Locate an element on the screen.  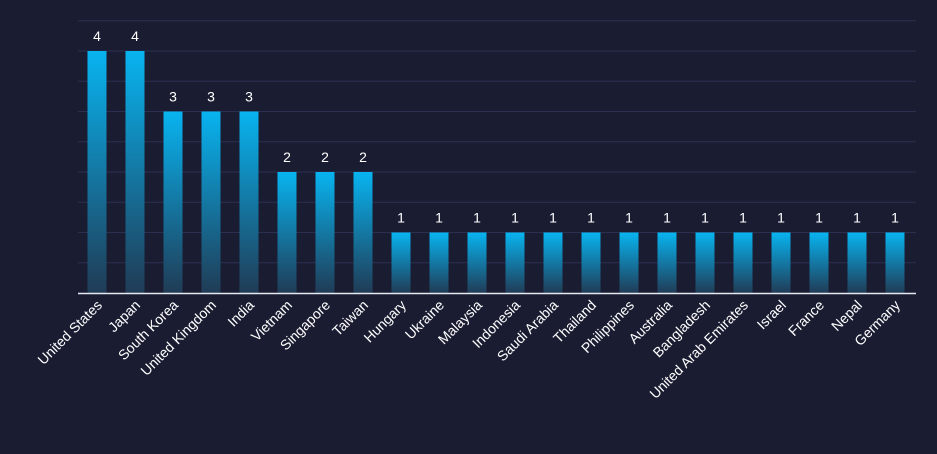
x-tick-label: France is located at coordinates (806, 318).